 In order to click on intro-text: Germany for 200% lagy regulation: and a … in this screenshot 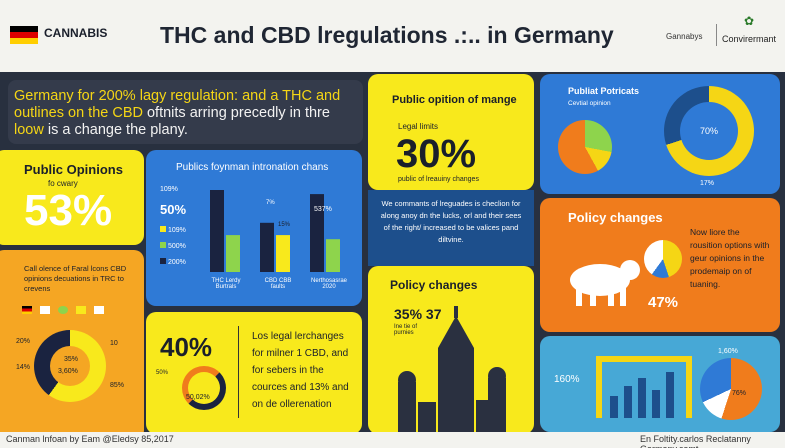, I will do `click(186, 113)`.